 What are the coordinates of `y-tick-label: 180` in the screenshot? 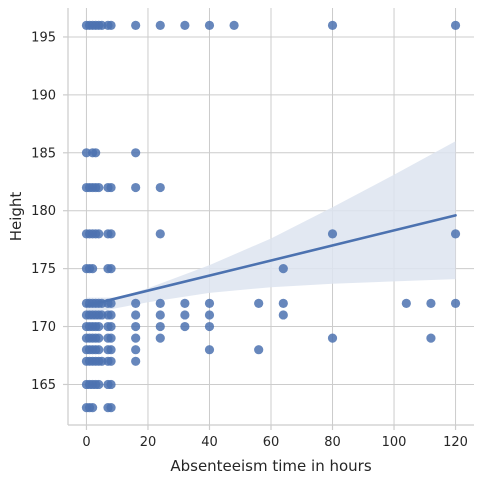 It's located at (43, 211).